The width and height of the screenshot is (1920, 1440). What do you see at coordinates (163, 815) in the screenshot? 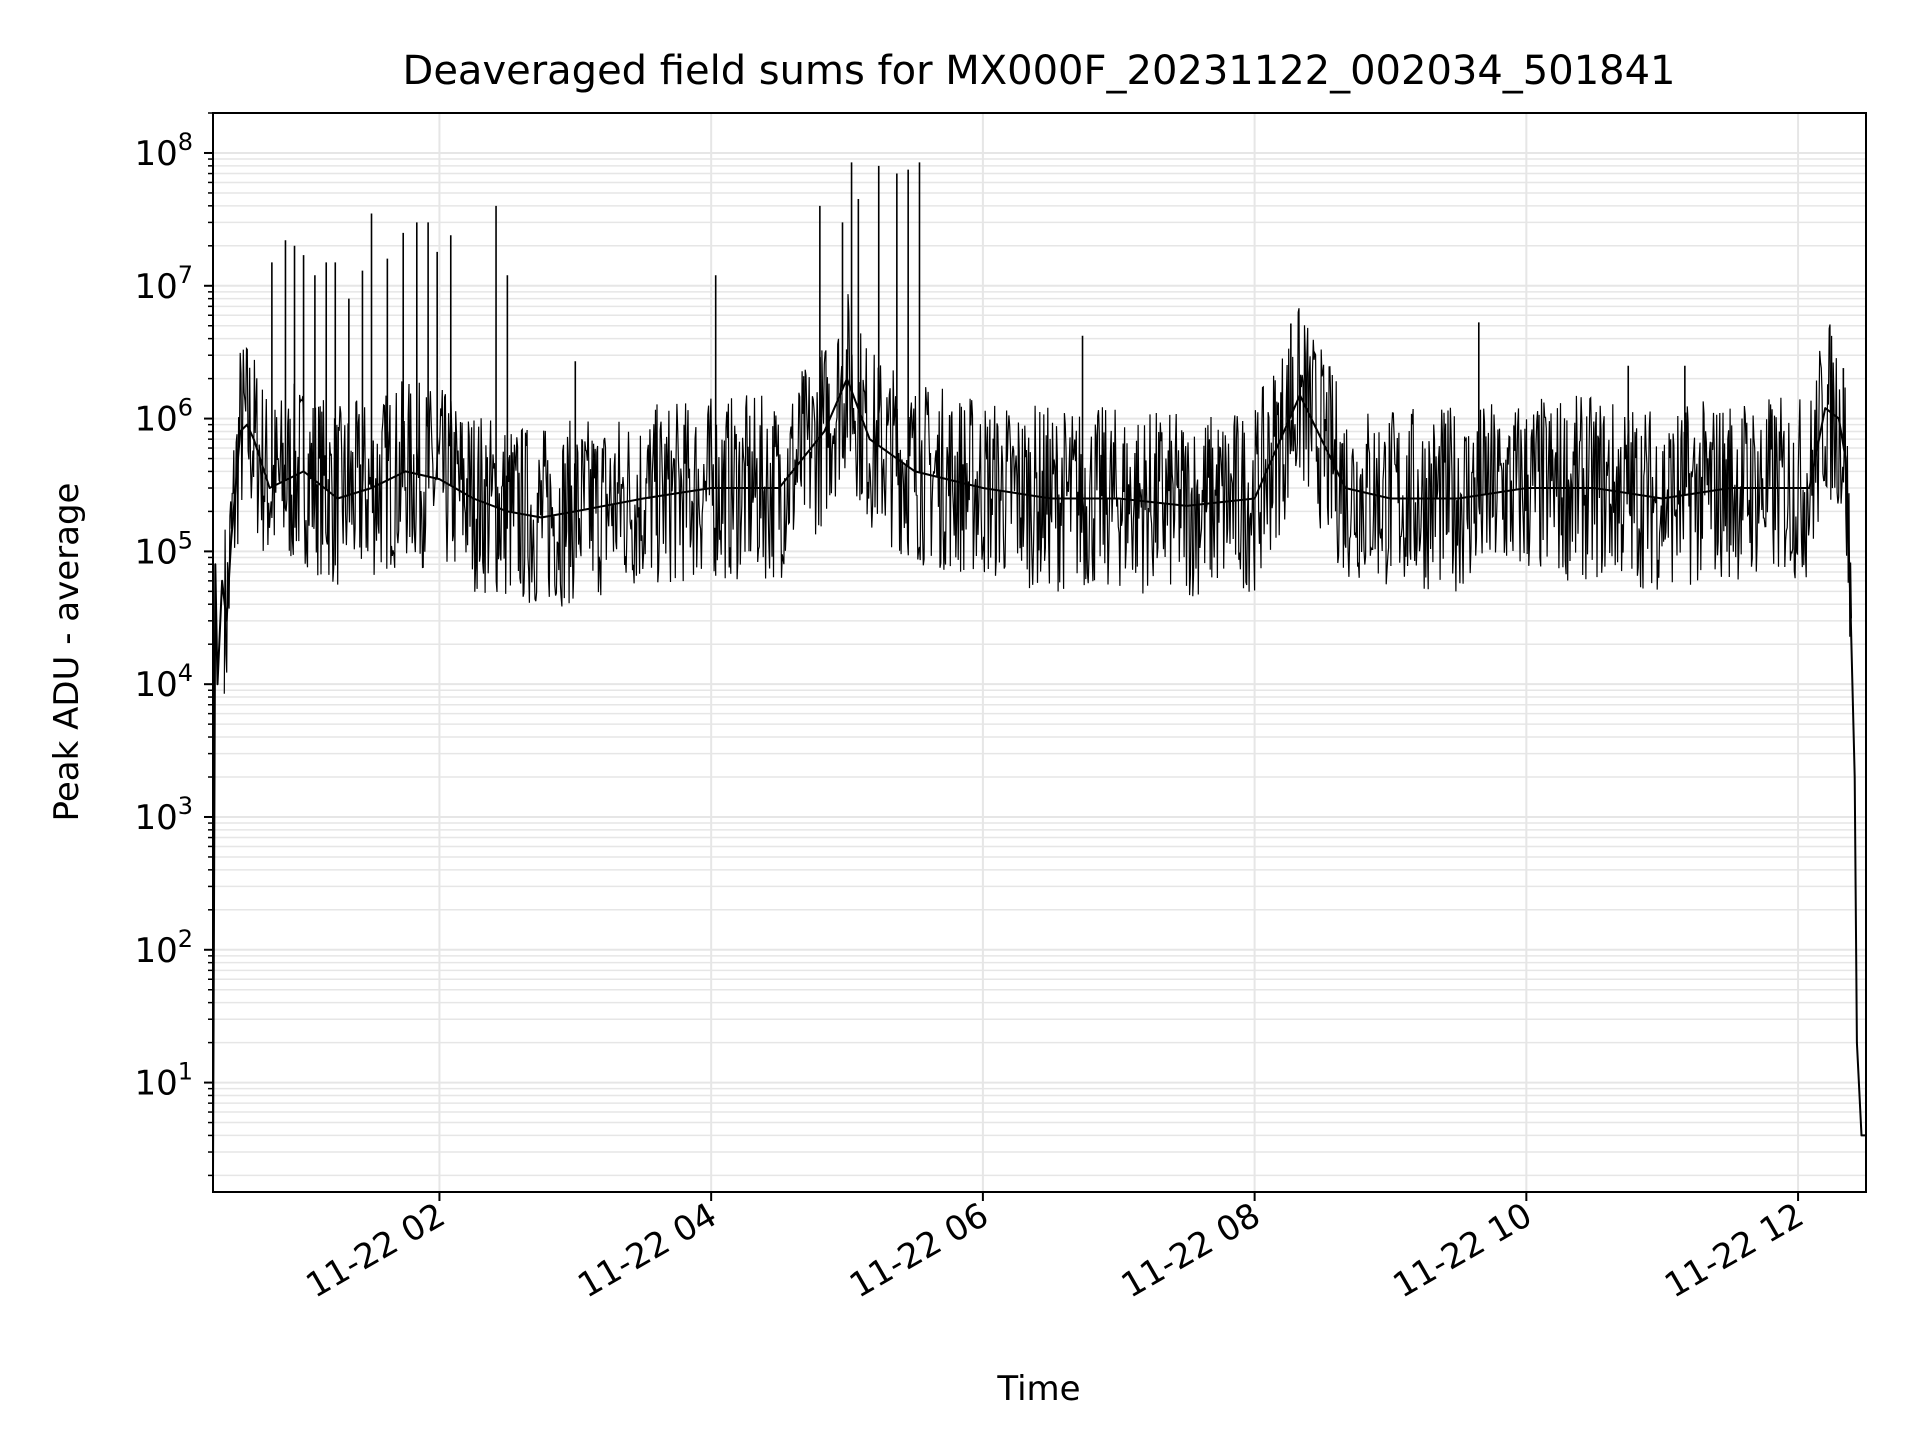
I see `y-tick-label: 10³` at bounding box center [163, 815].